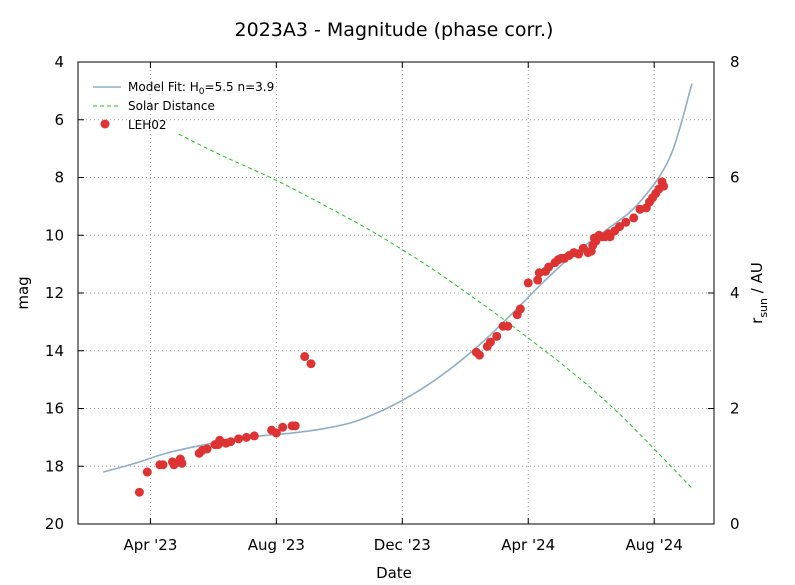 The height and width of the screenshot is (585, 795). Describe the element at coordinates (735, 409) in the screenshot. I see `y2-tick-label: 2` at that location.